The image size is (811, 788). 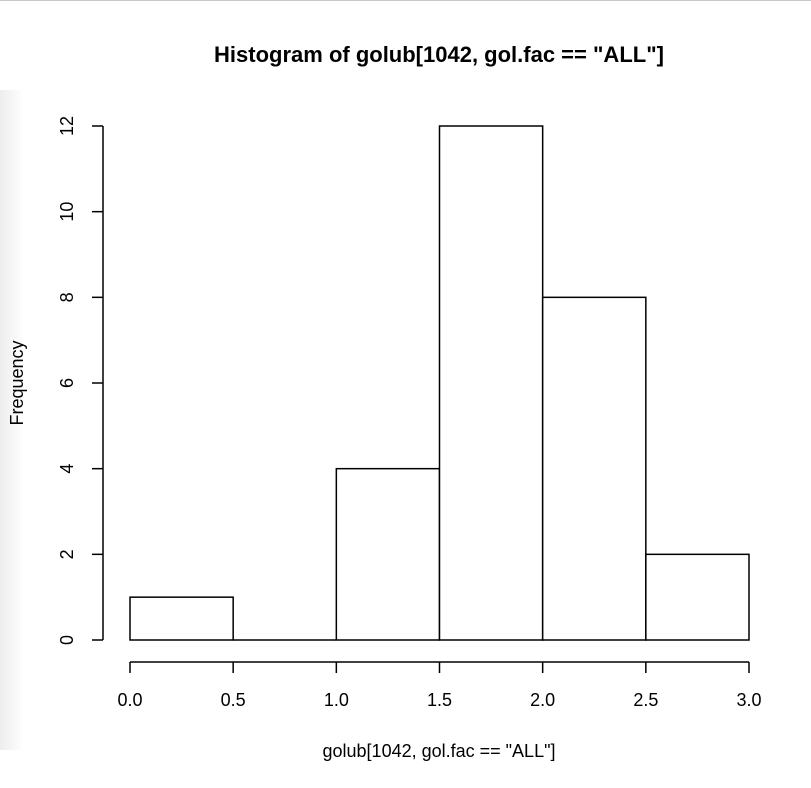 I want to click on y-tick-label-4: 8, so click(x=67, y=297).